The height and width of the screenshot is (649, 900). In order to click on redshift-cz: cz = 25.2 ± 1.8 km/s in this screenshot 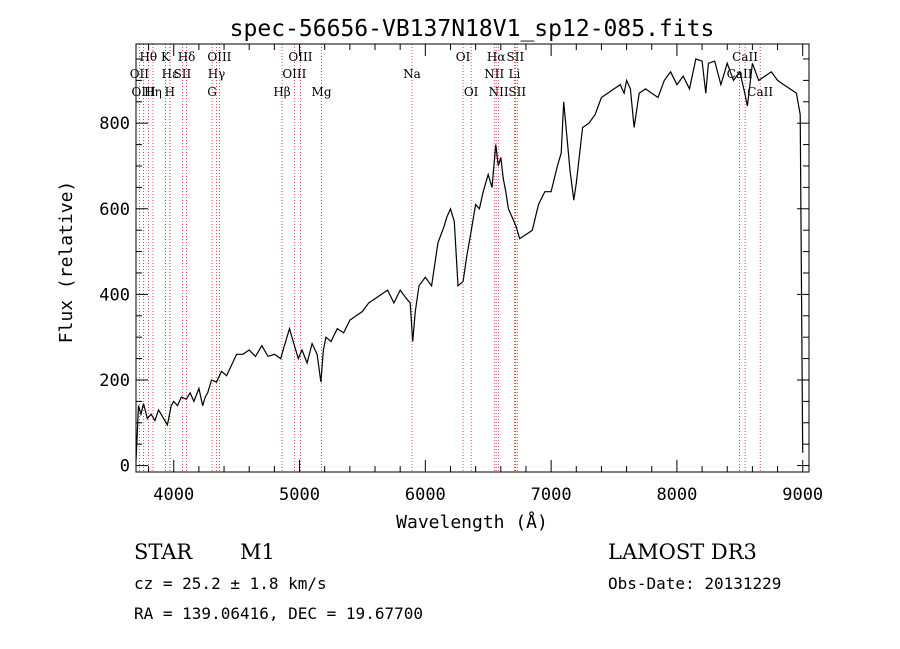, I will do `click(230, 583)`.